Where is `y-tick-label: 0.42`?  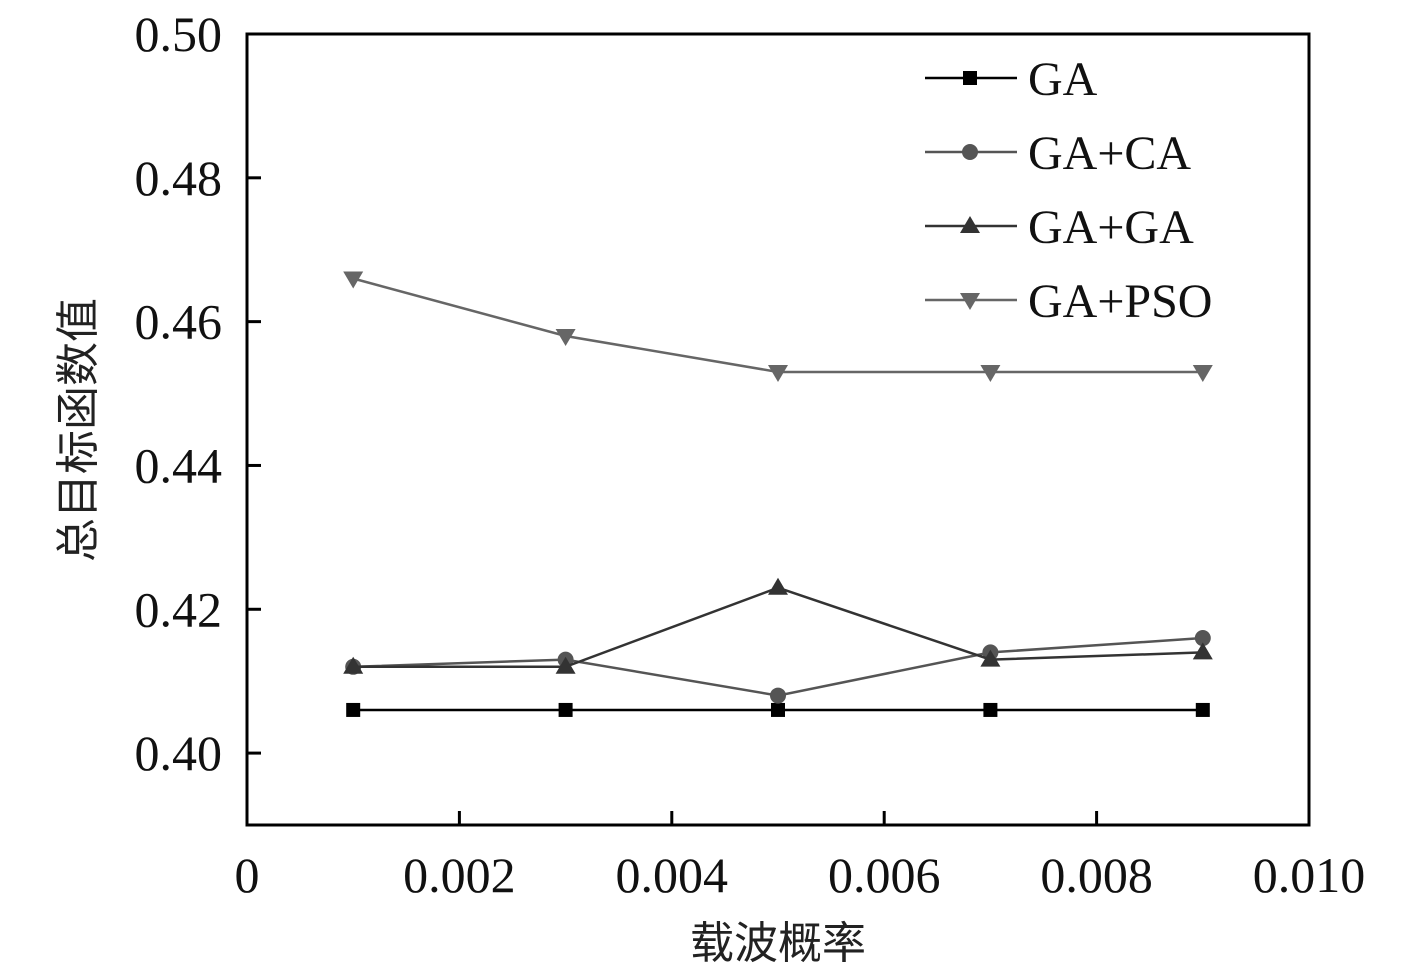 y-tick-label: 0.42 is located at coordinates (179, 609).